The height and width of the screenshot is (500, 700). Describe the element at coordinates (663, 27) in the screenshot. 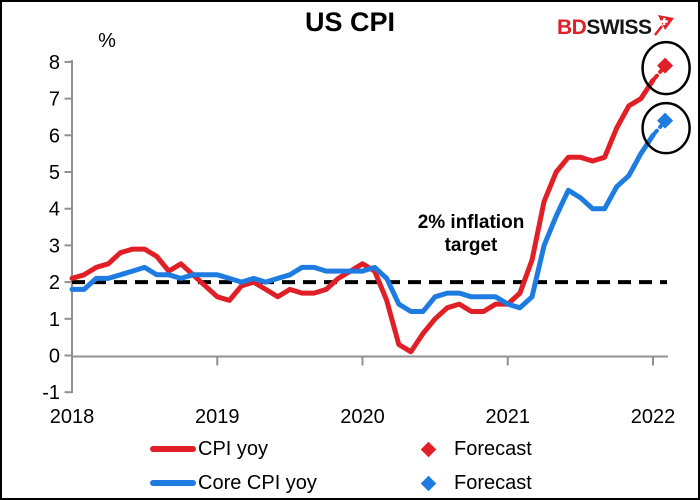

I see `swiss-flag-arrow-icon` at that location.